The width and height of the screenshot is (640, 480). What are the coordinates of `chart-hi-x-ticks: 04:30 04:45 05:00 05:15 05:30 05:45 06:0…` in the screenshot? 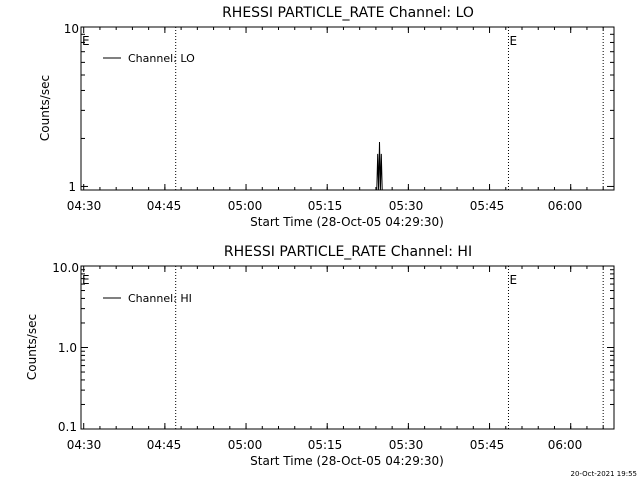 It's located at (325, 445).